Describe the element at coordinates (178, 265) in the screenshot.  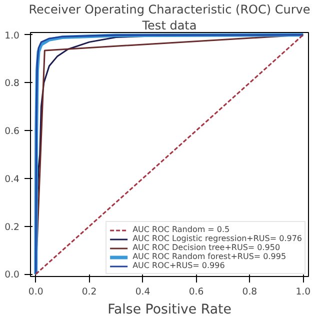
I see `legend-label: AUC ROC+RUS= 0.996` at that location.